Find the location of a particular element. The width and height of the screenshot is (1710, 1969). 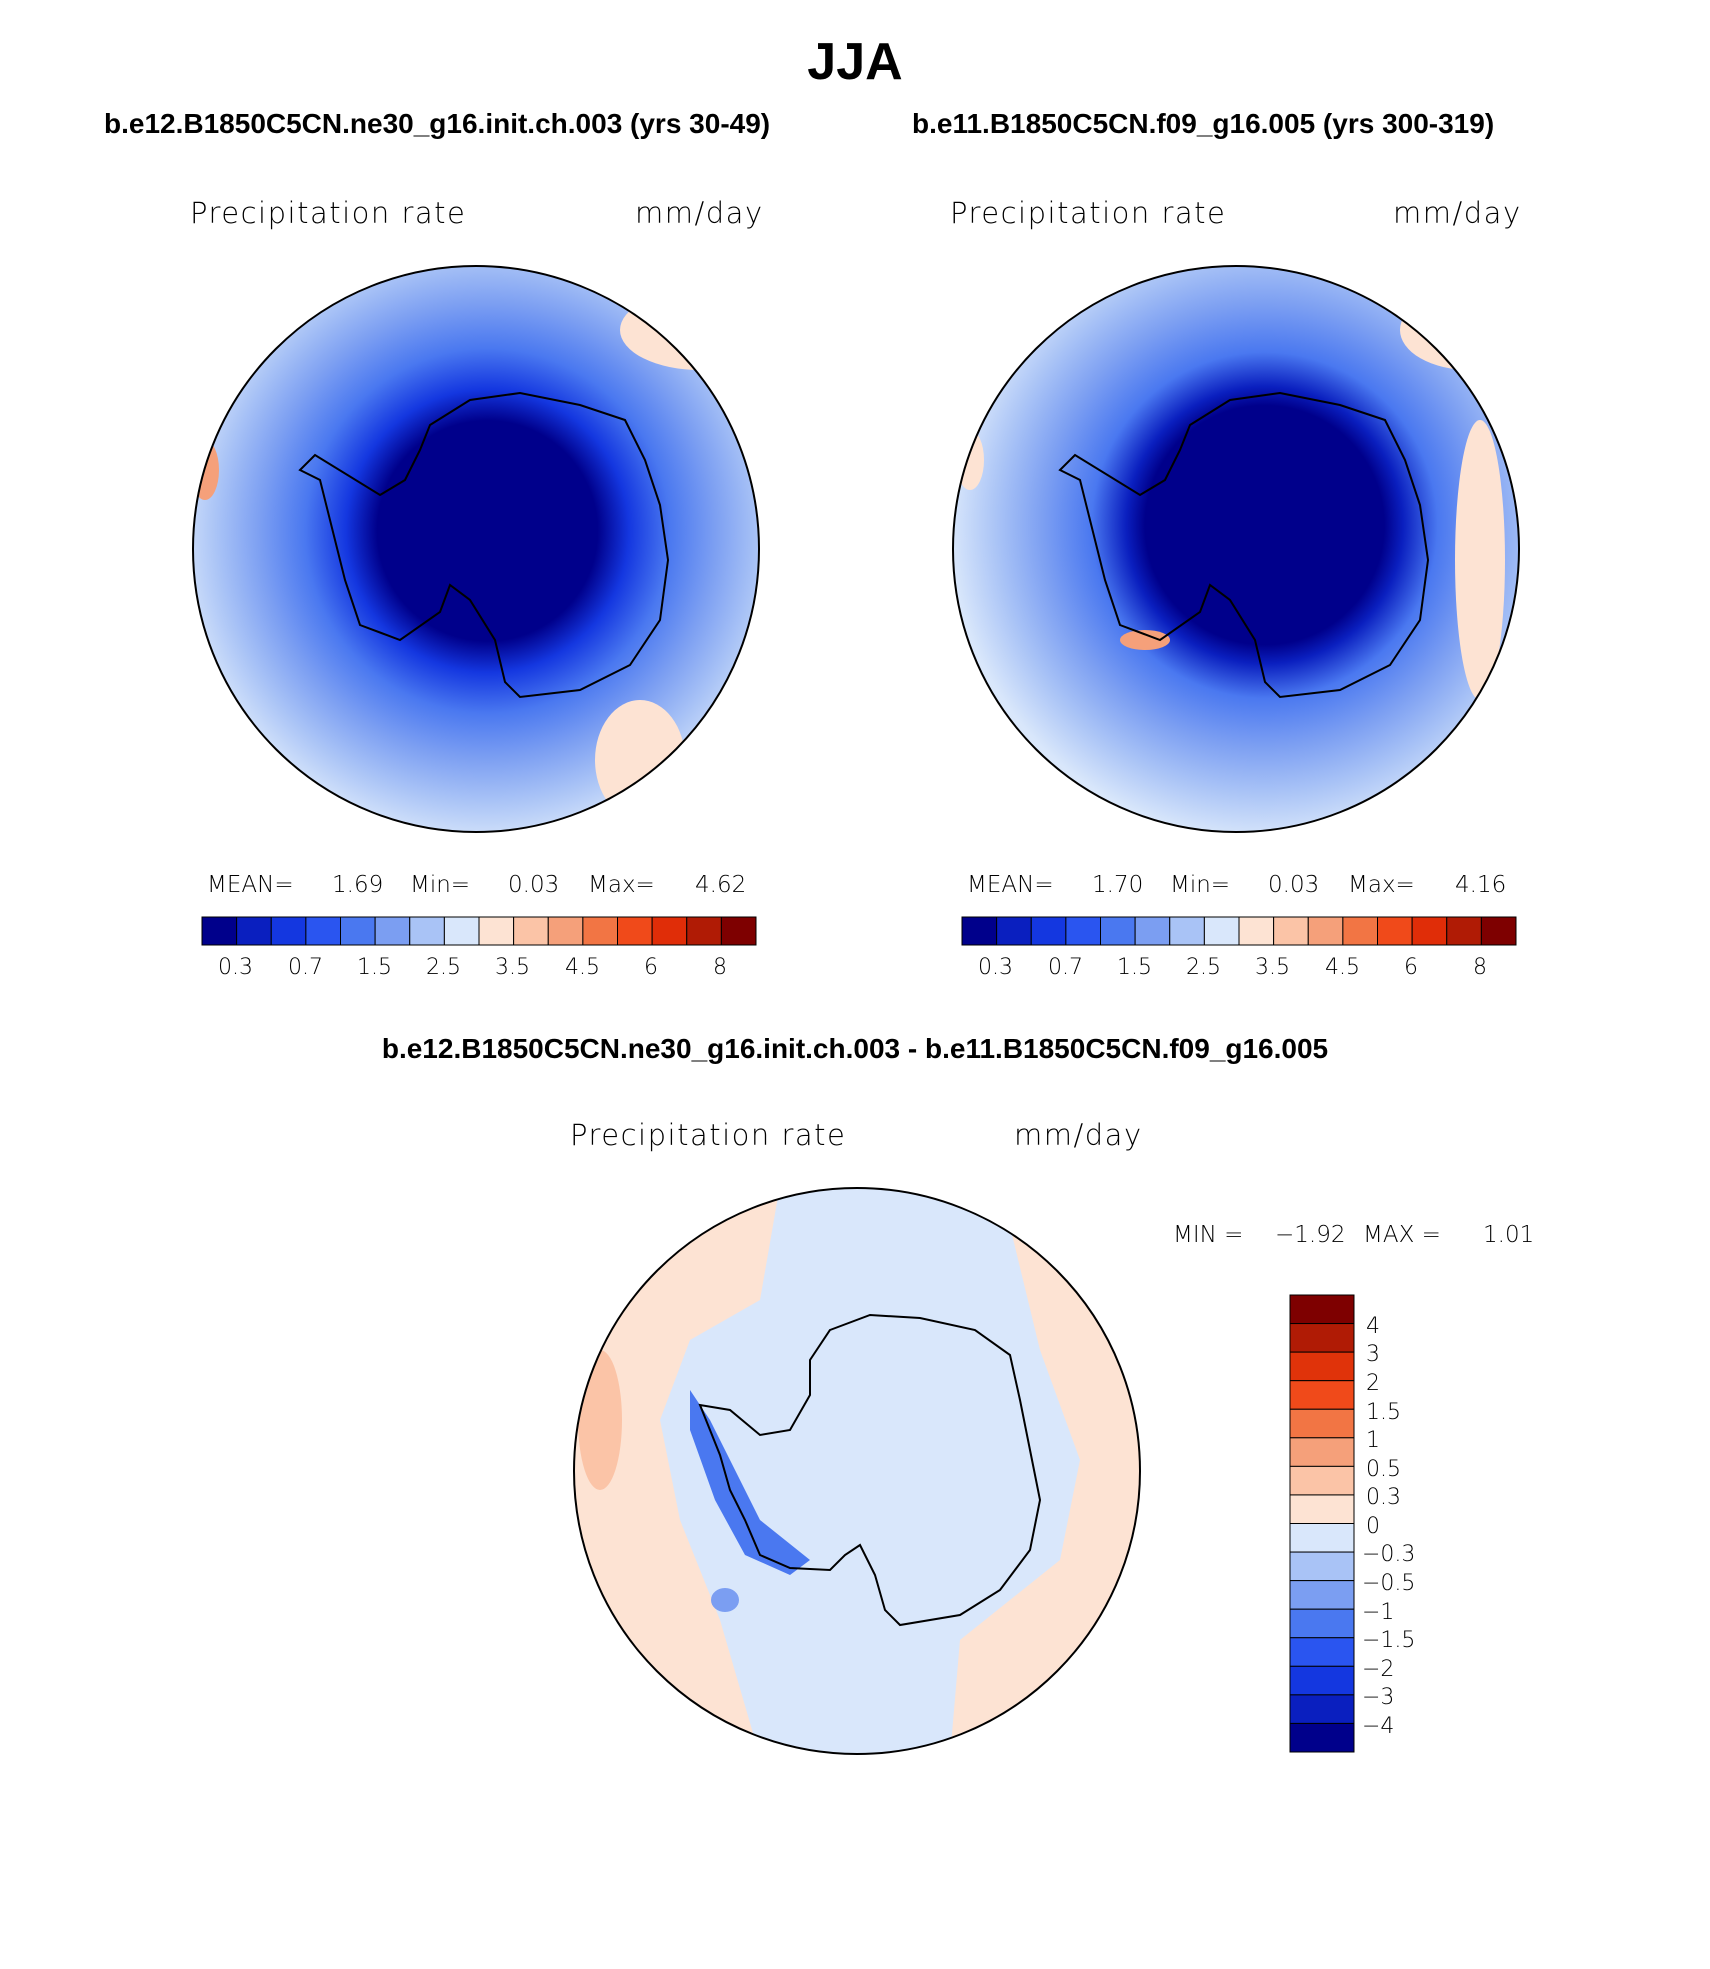

panel-1-min-label: Min= is located at coordinates (440, 885).